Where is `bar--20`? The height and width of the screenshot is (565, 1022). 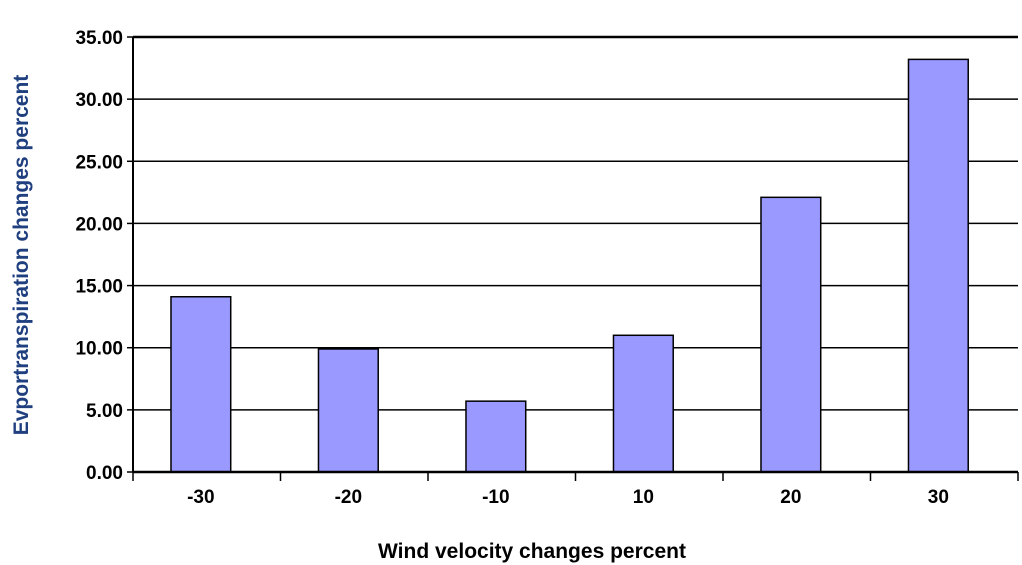
bar--20 is located at coordinates (348, 410).